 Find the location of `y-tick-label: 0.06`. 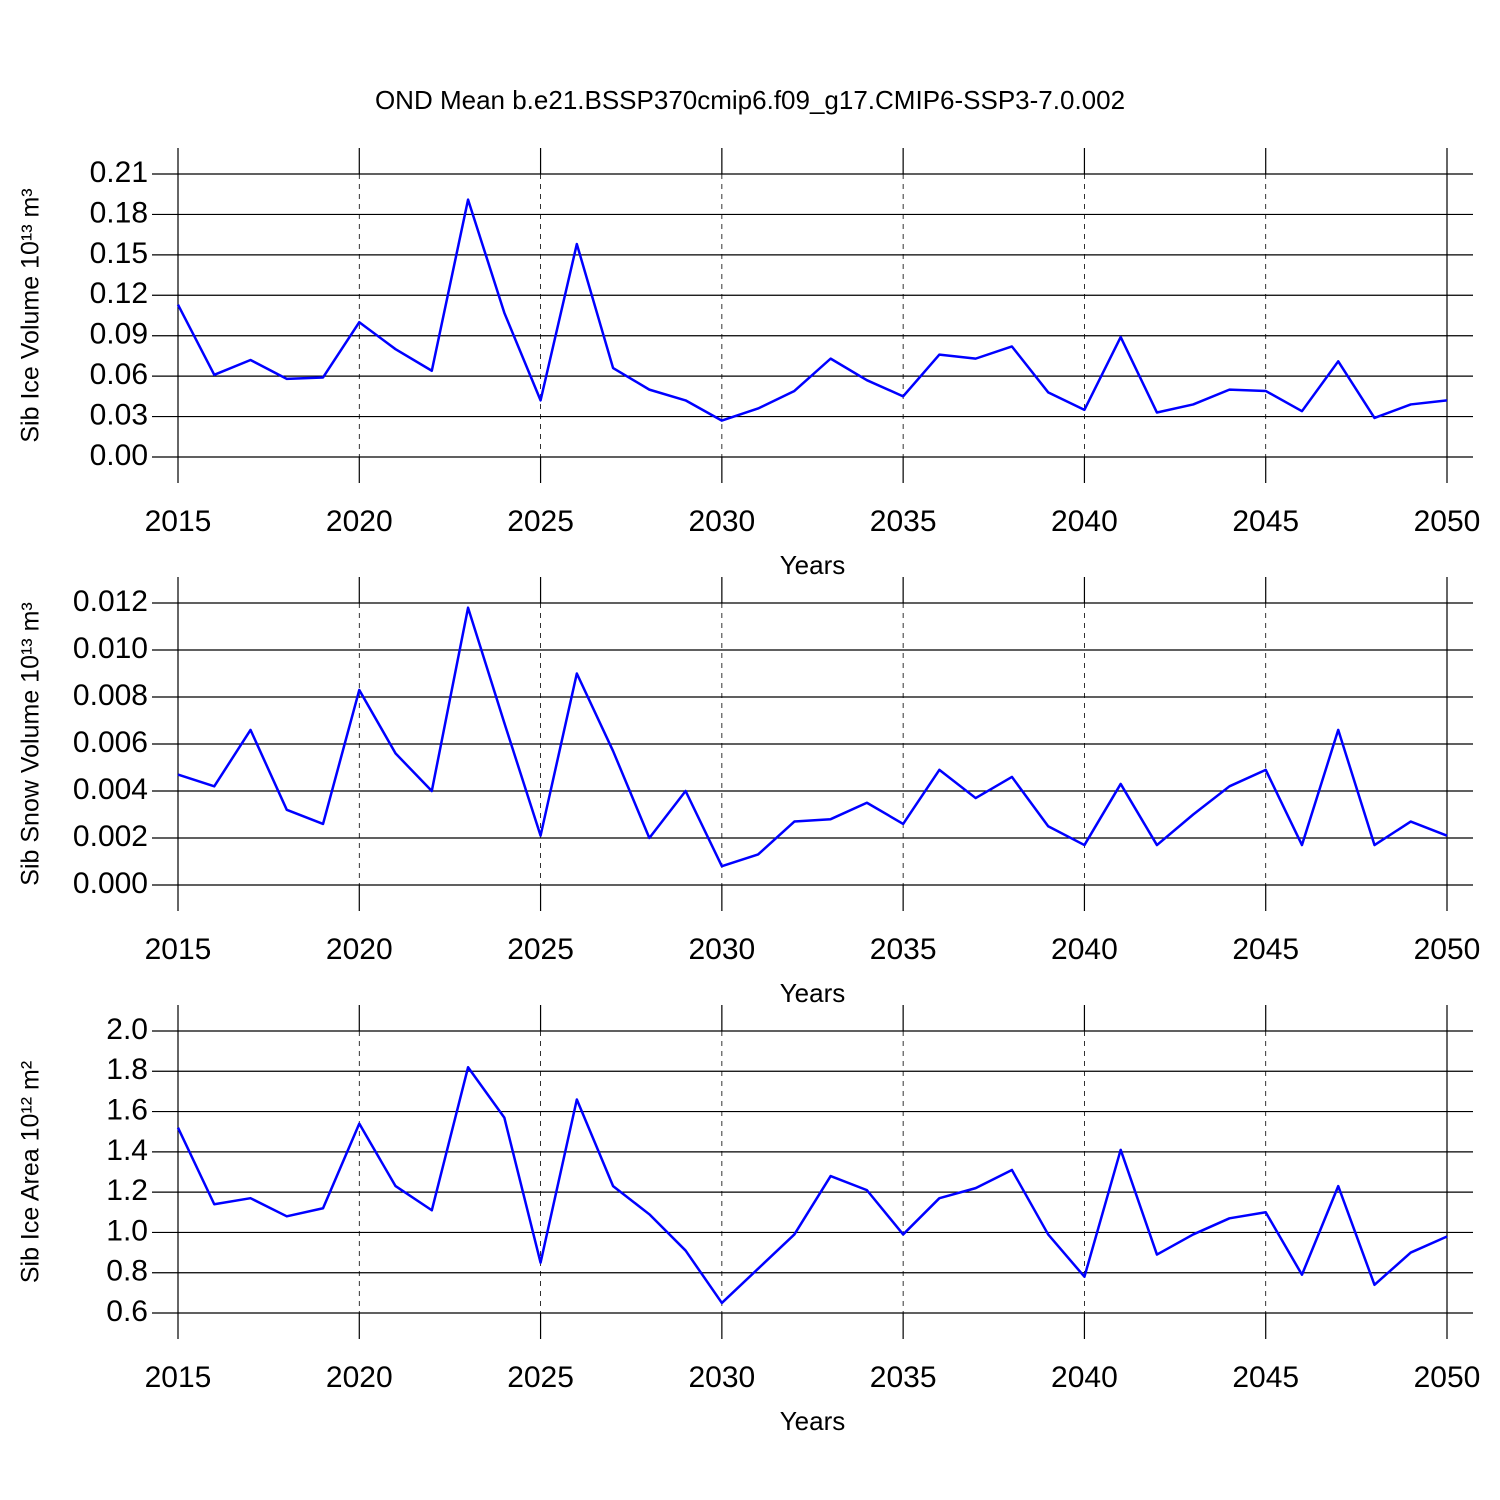

y-tick-label: 0.06 is located at coordinates (119, 374).